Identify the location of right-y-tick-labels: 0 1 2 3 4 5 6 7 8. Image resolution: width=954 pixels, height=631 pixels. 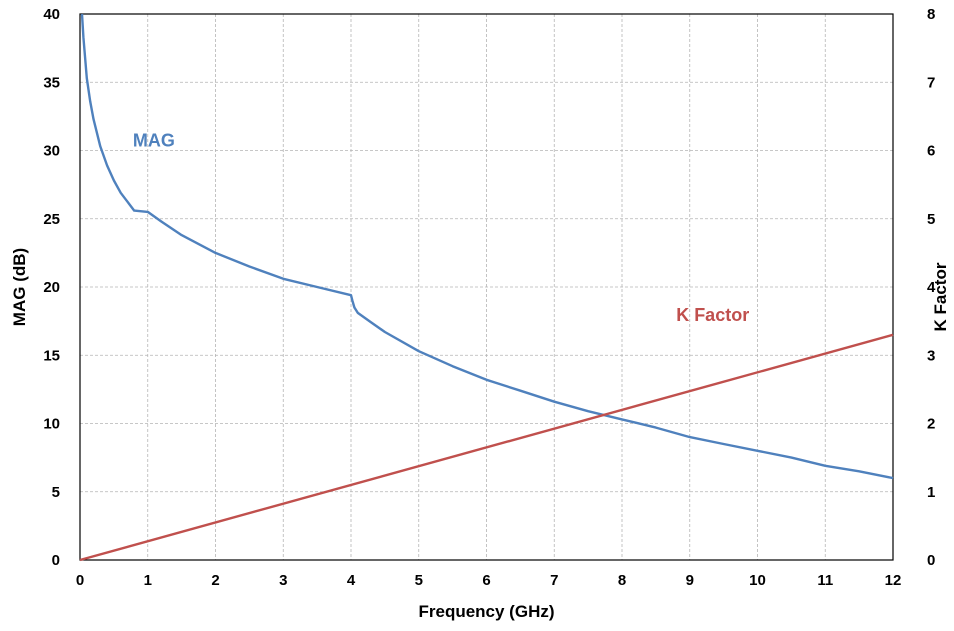
(931, 287).